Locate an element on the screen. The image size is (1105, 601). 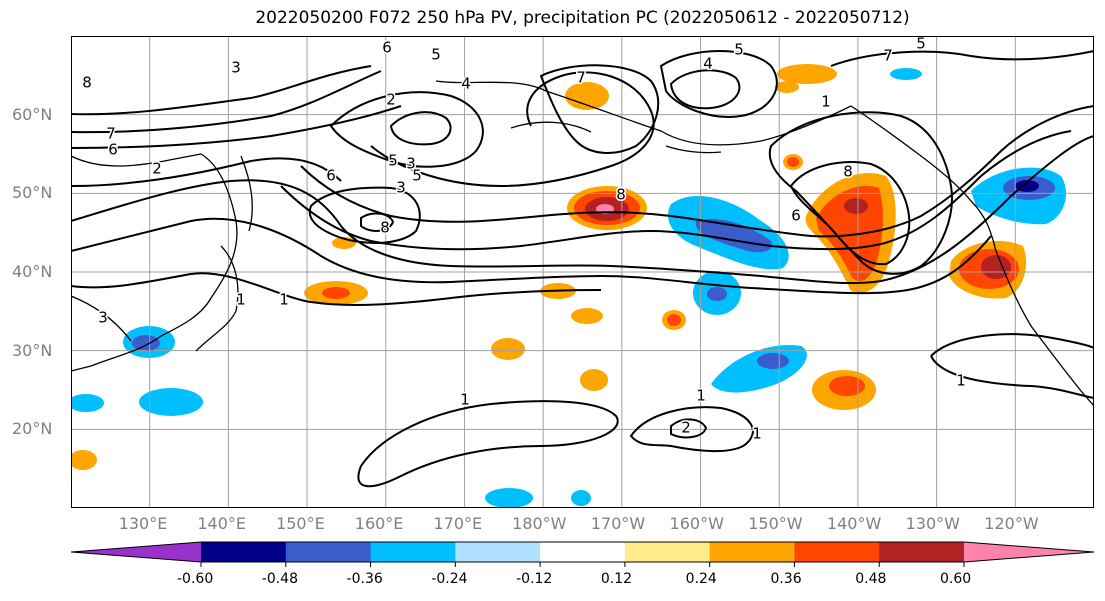
lat-tick-label: 30°N is located at coordinates (32, 350).